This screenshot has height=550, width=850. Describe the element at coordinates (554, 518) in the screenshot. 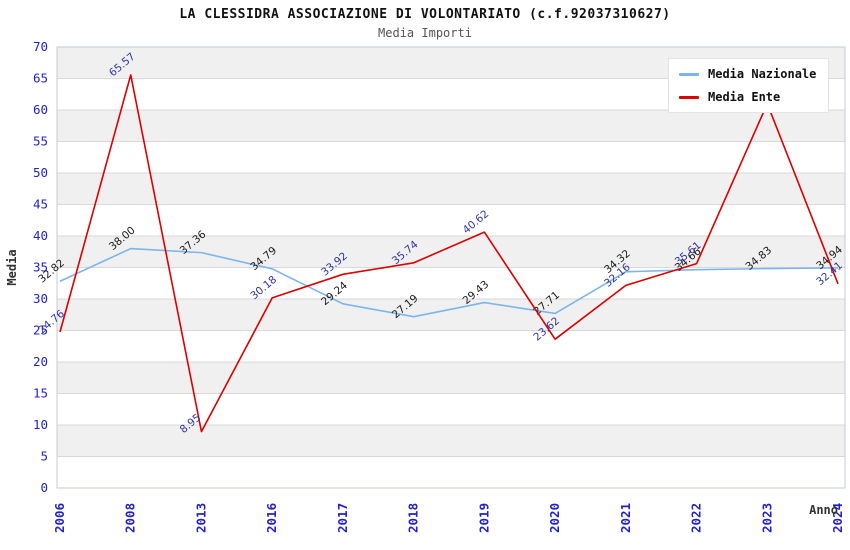

I see `x-tick-label: 2020` at that location.